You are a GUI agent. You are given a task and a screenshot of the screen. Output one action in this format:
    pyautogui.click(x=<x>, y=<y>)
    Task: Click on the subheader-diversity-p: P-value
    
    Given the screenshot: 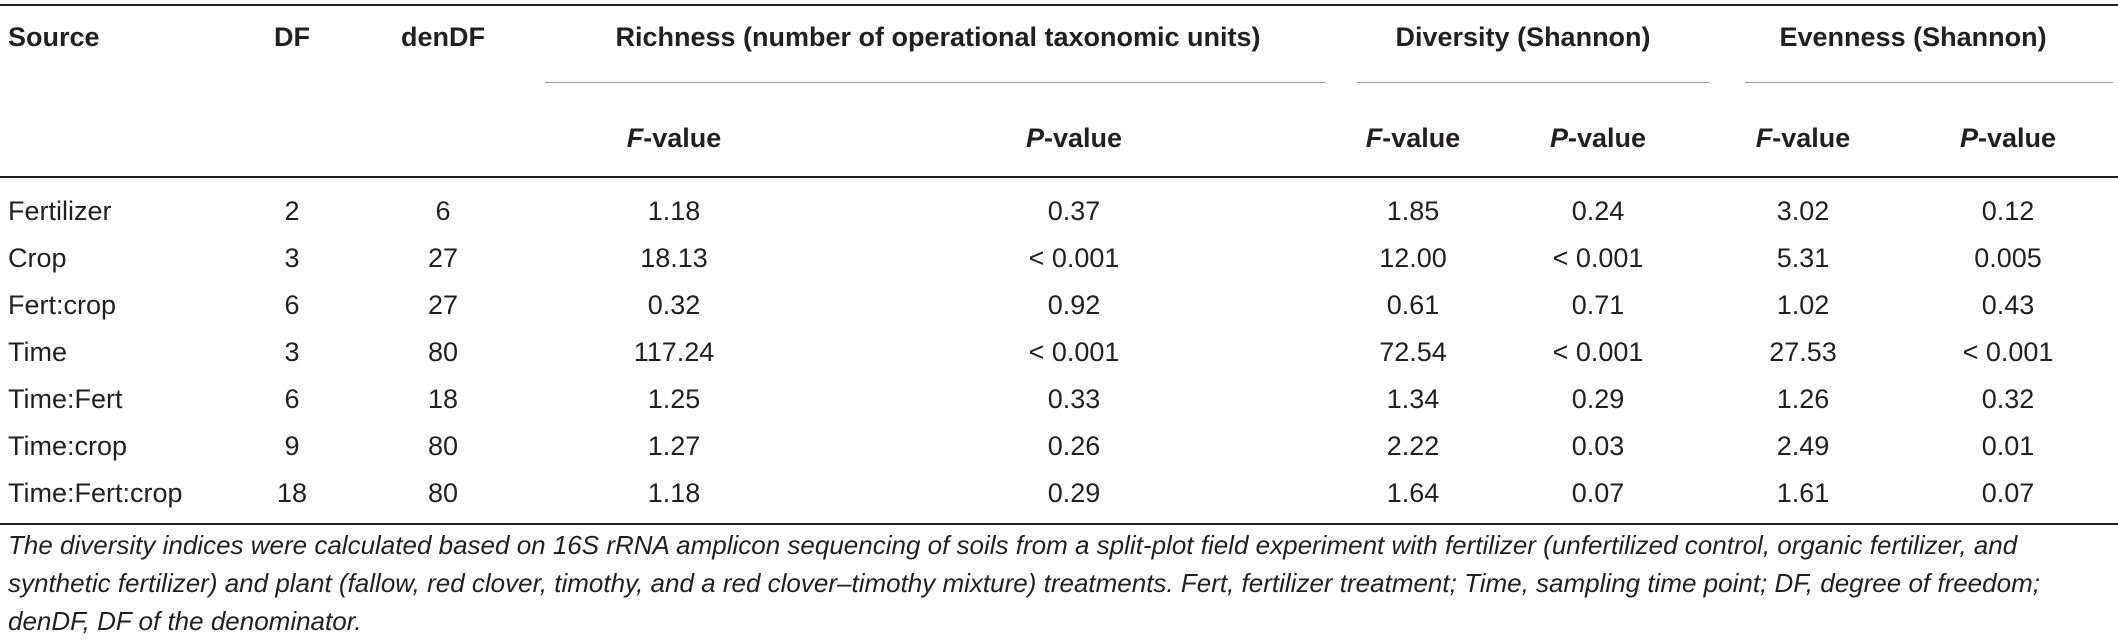 What is the action you would take?
    pyautogui.click(x=1598, y=137)
    